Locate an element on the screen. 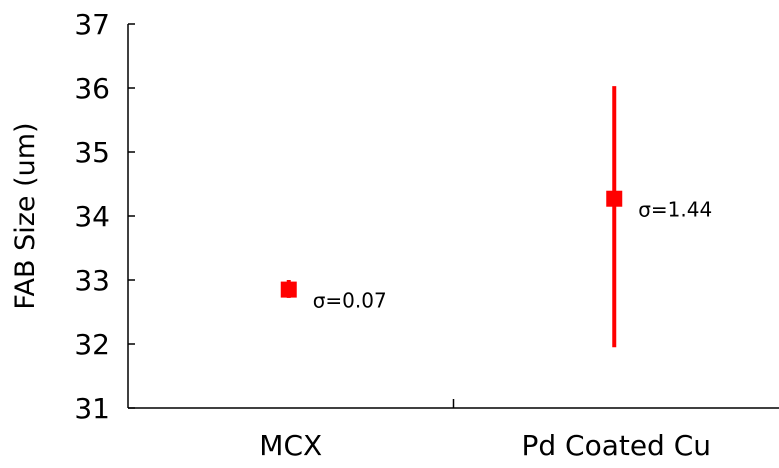  x-tick-label: Pd Coated Cu is located at coordinates (616, 445).